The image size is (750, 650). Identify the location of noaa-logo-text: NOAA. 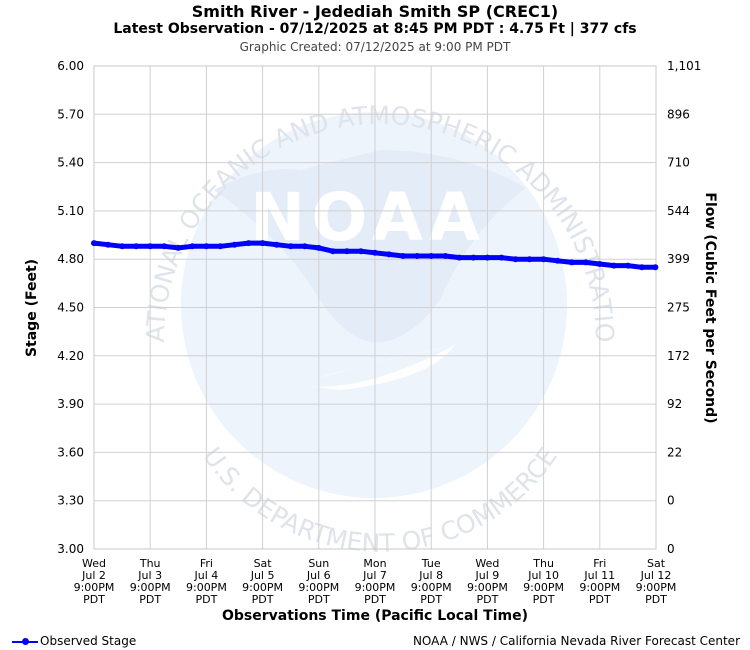
(368, 217).